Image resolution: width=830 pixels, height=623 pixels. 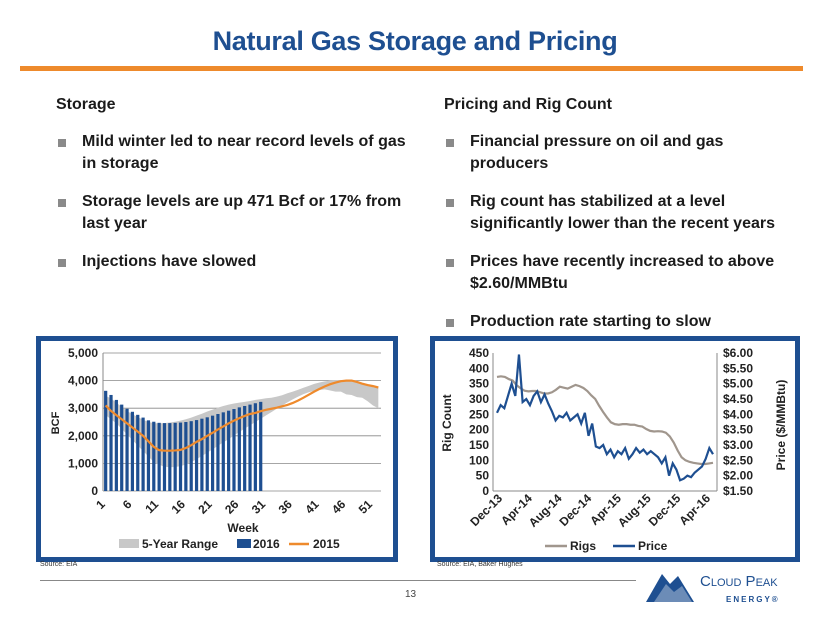 What do you see at coordinates (738, 384) in the screenshot?
I see `y2-tick-label: $5.00` at bounding box center [738, 384].